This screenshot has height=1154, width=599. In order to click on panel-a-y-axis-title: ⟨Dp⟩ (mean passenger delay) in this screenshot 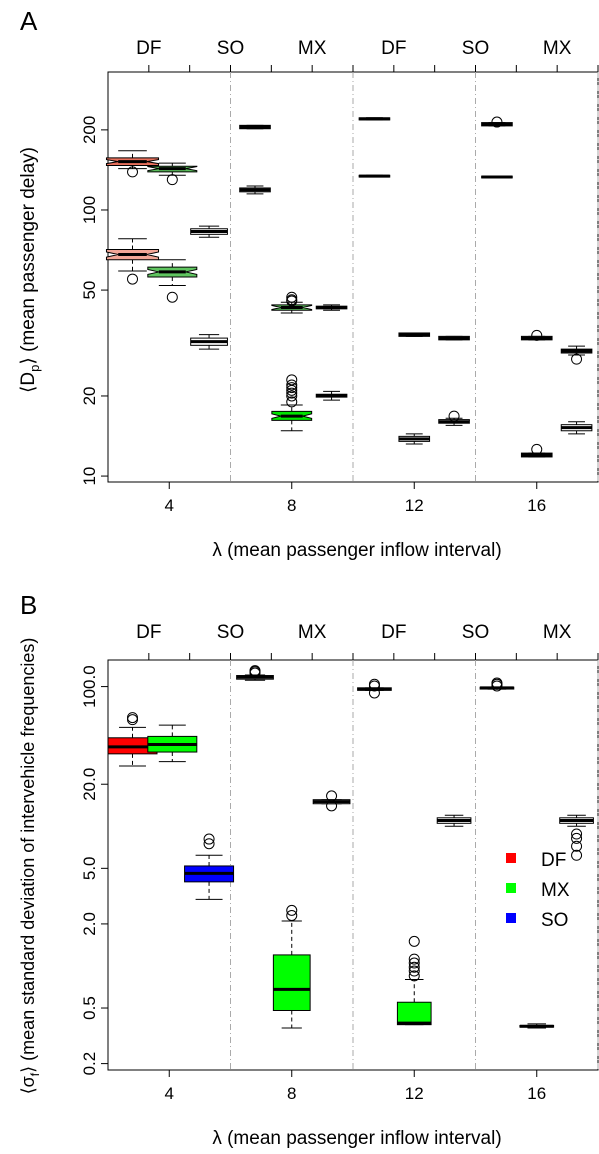, I will do `click(30, 270)`.